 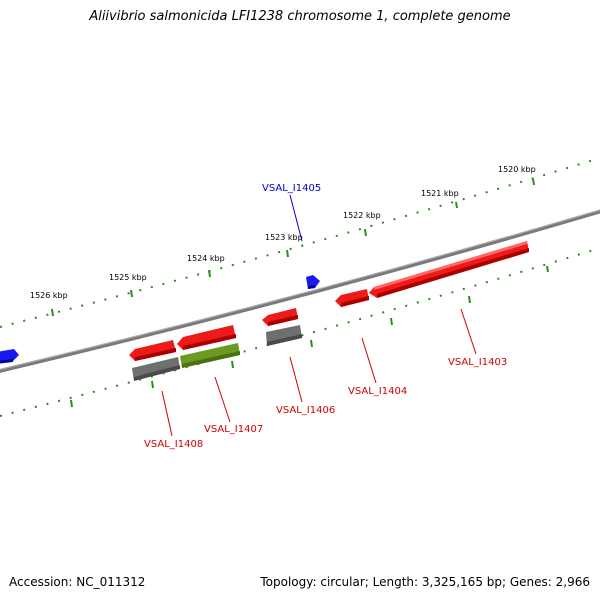 I want to click on leader-line-vsal-i1408, so click(x=167, y=413).